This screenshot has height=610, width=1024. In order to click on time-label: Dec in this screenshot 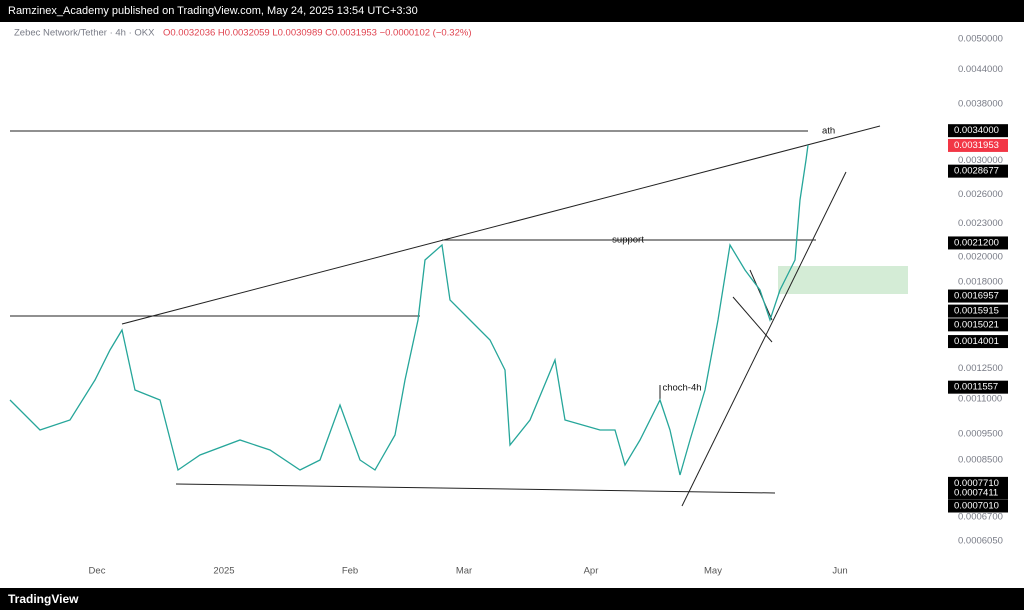, I will do `click(97, 571)`.